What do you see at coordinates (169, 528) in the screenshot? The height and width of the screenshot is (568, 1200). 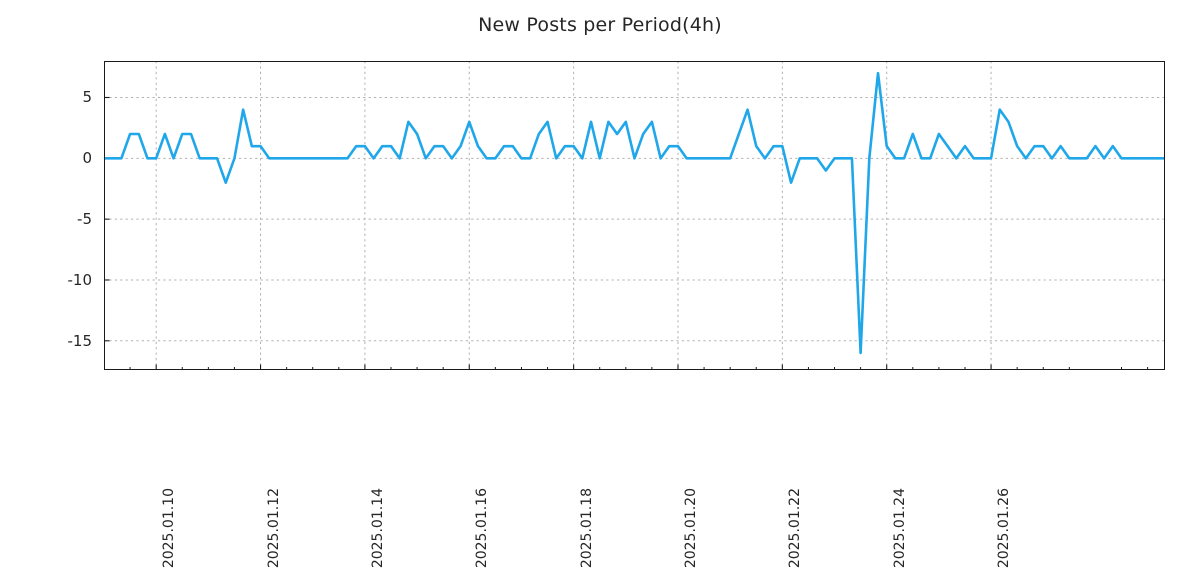 I see `x-tick-label: 2025.01.10` at bounding box center [169, 528].